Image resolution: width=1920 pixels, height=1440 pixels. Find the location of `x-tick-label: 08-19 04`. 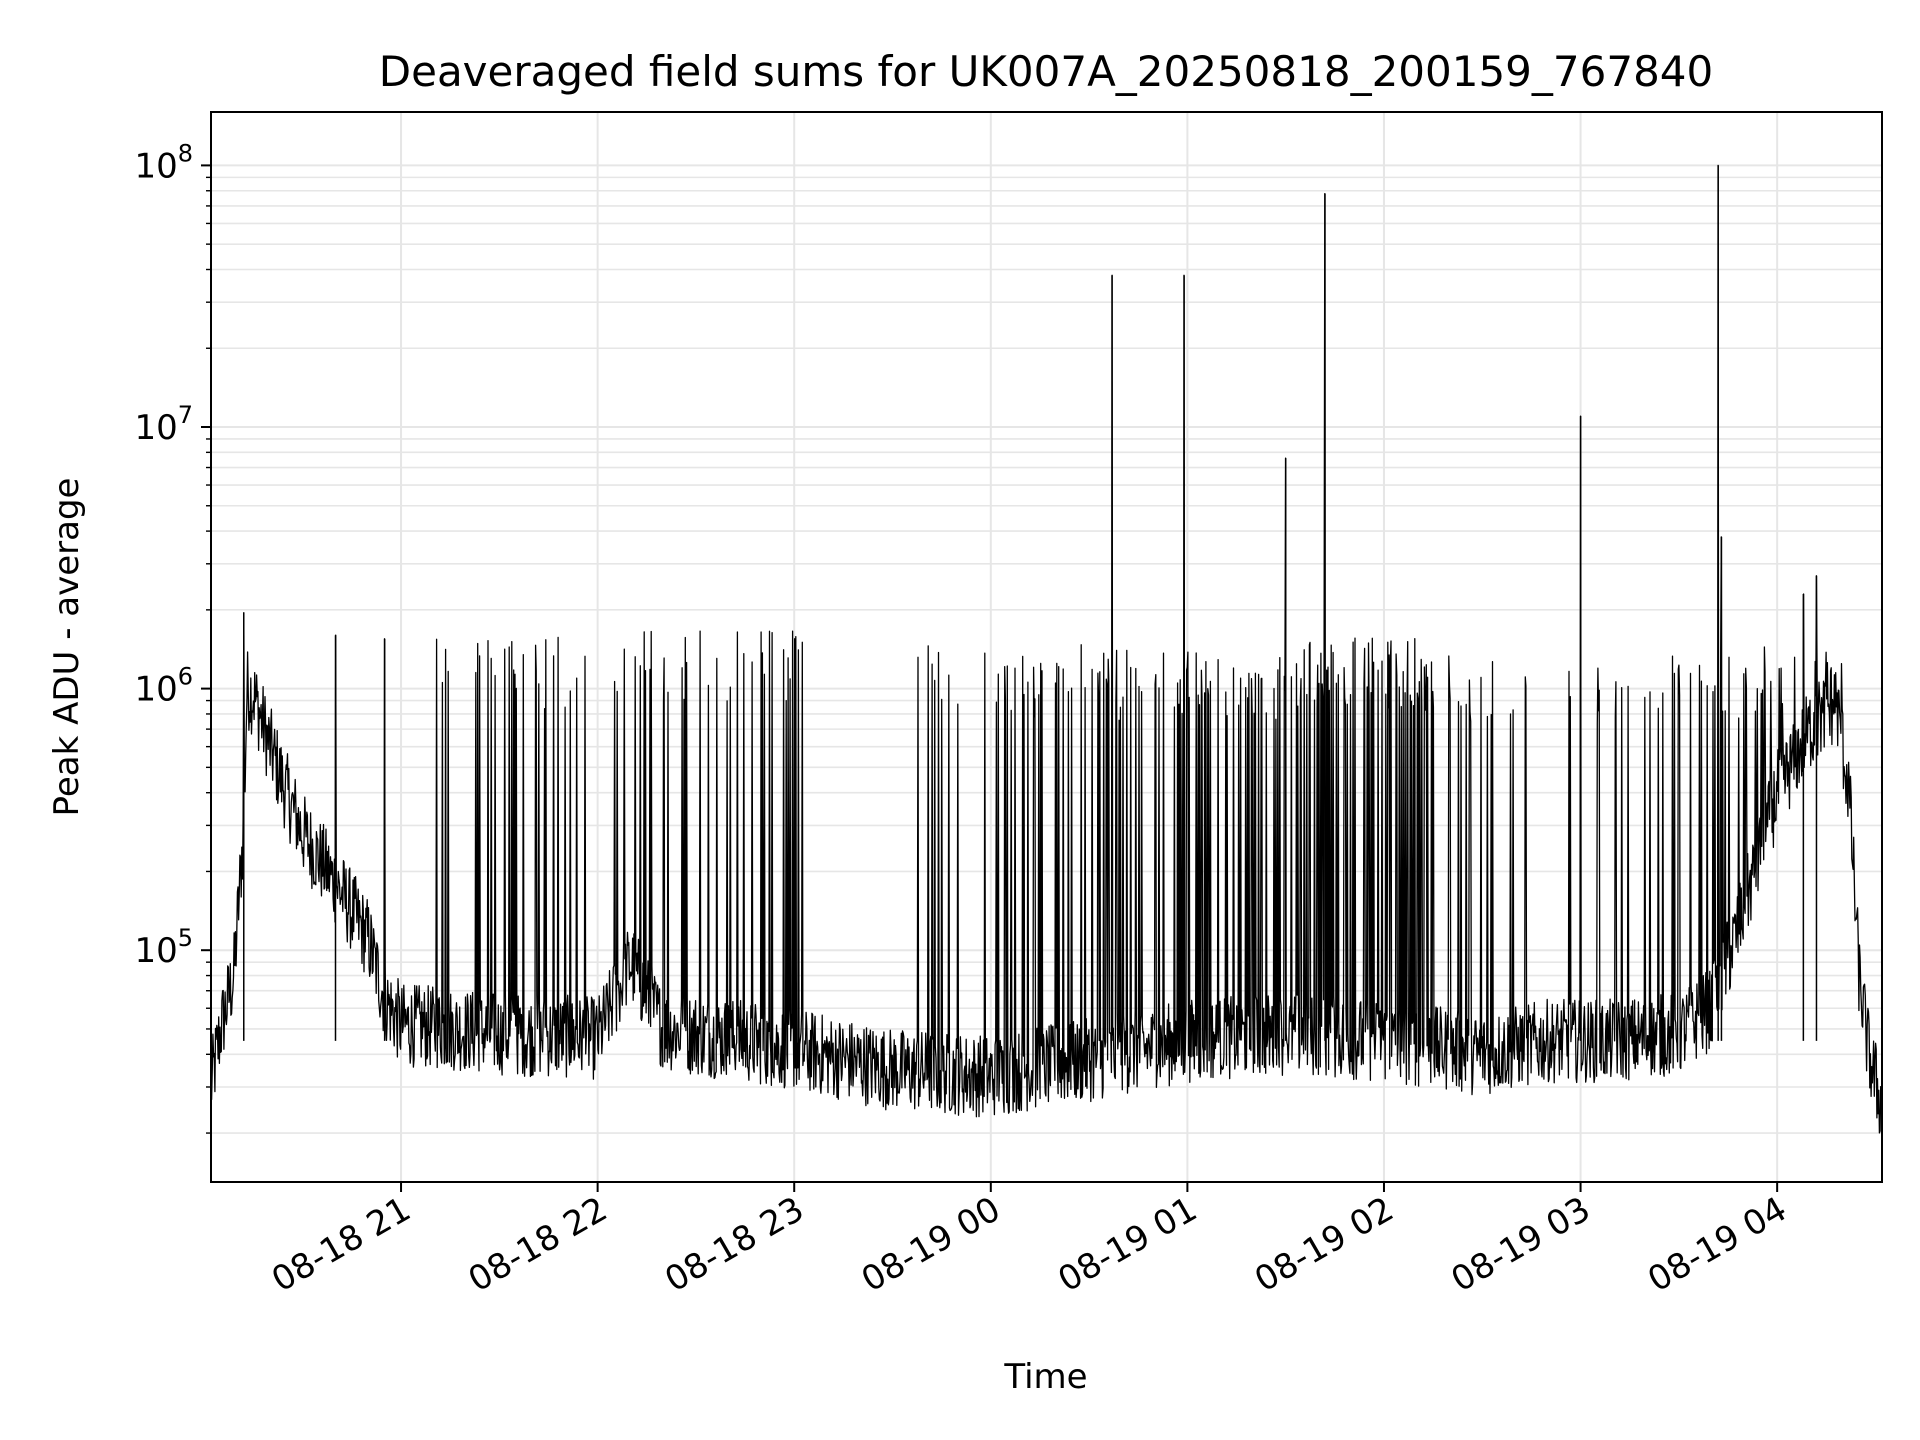

x-tick-label: 08-19 04 is located at coordinates (1717, 1244).